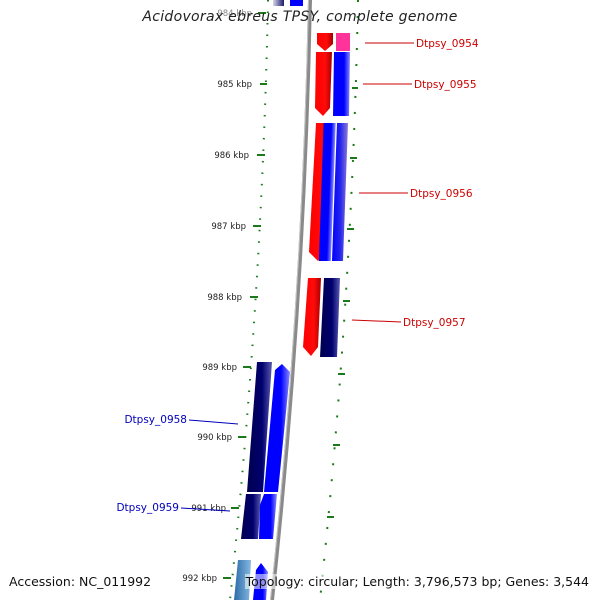 This screenshot has width=600, height=600. Describe the element at coordinates (300, 17) in the screenshot. I see `map-title: Acidovorax ebreus TPSY, complete genome` at that location.